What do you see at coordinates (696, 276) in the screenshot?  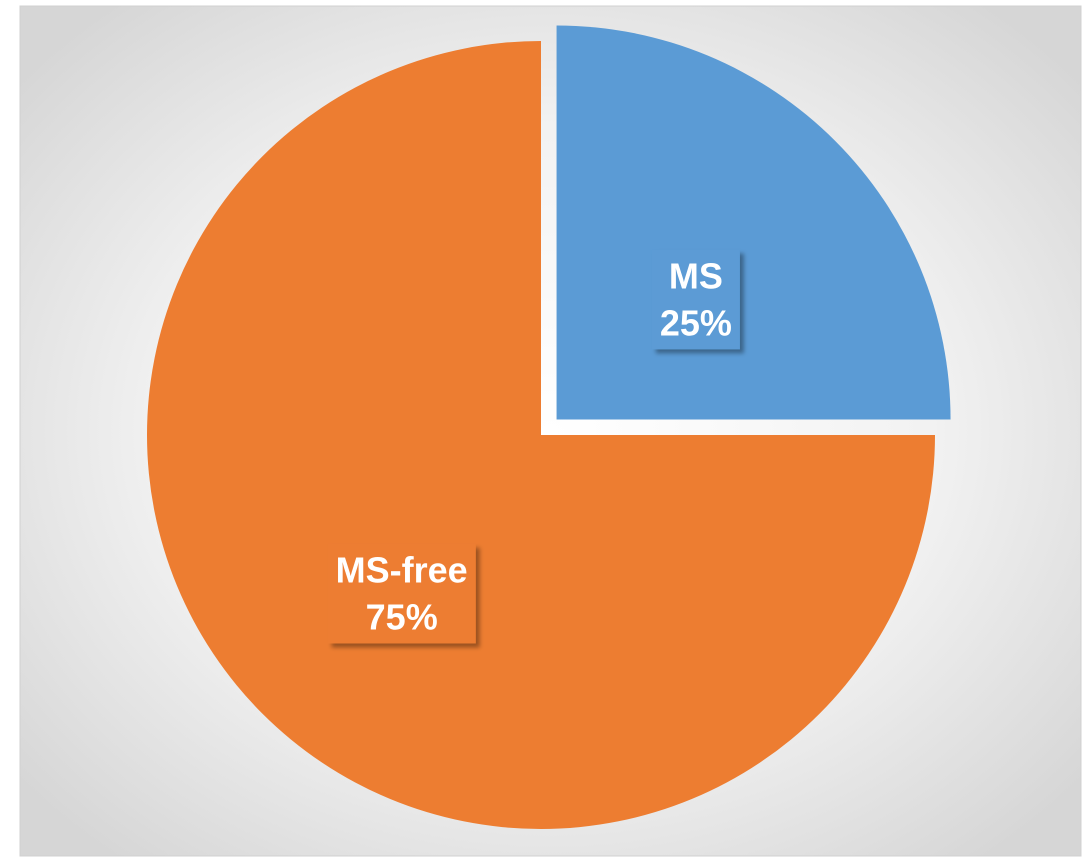 I see `label-category: MS` at bounding box center [696, 276].